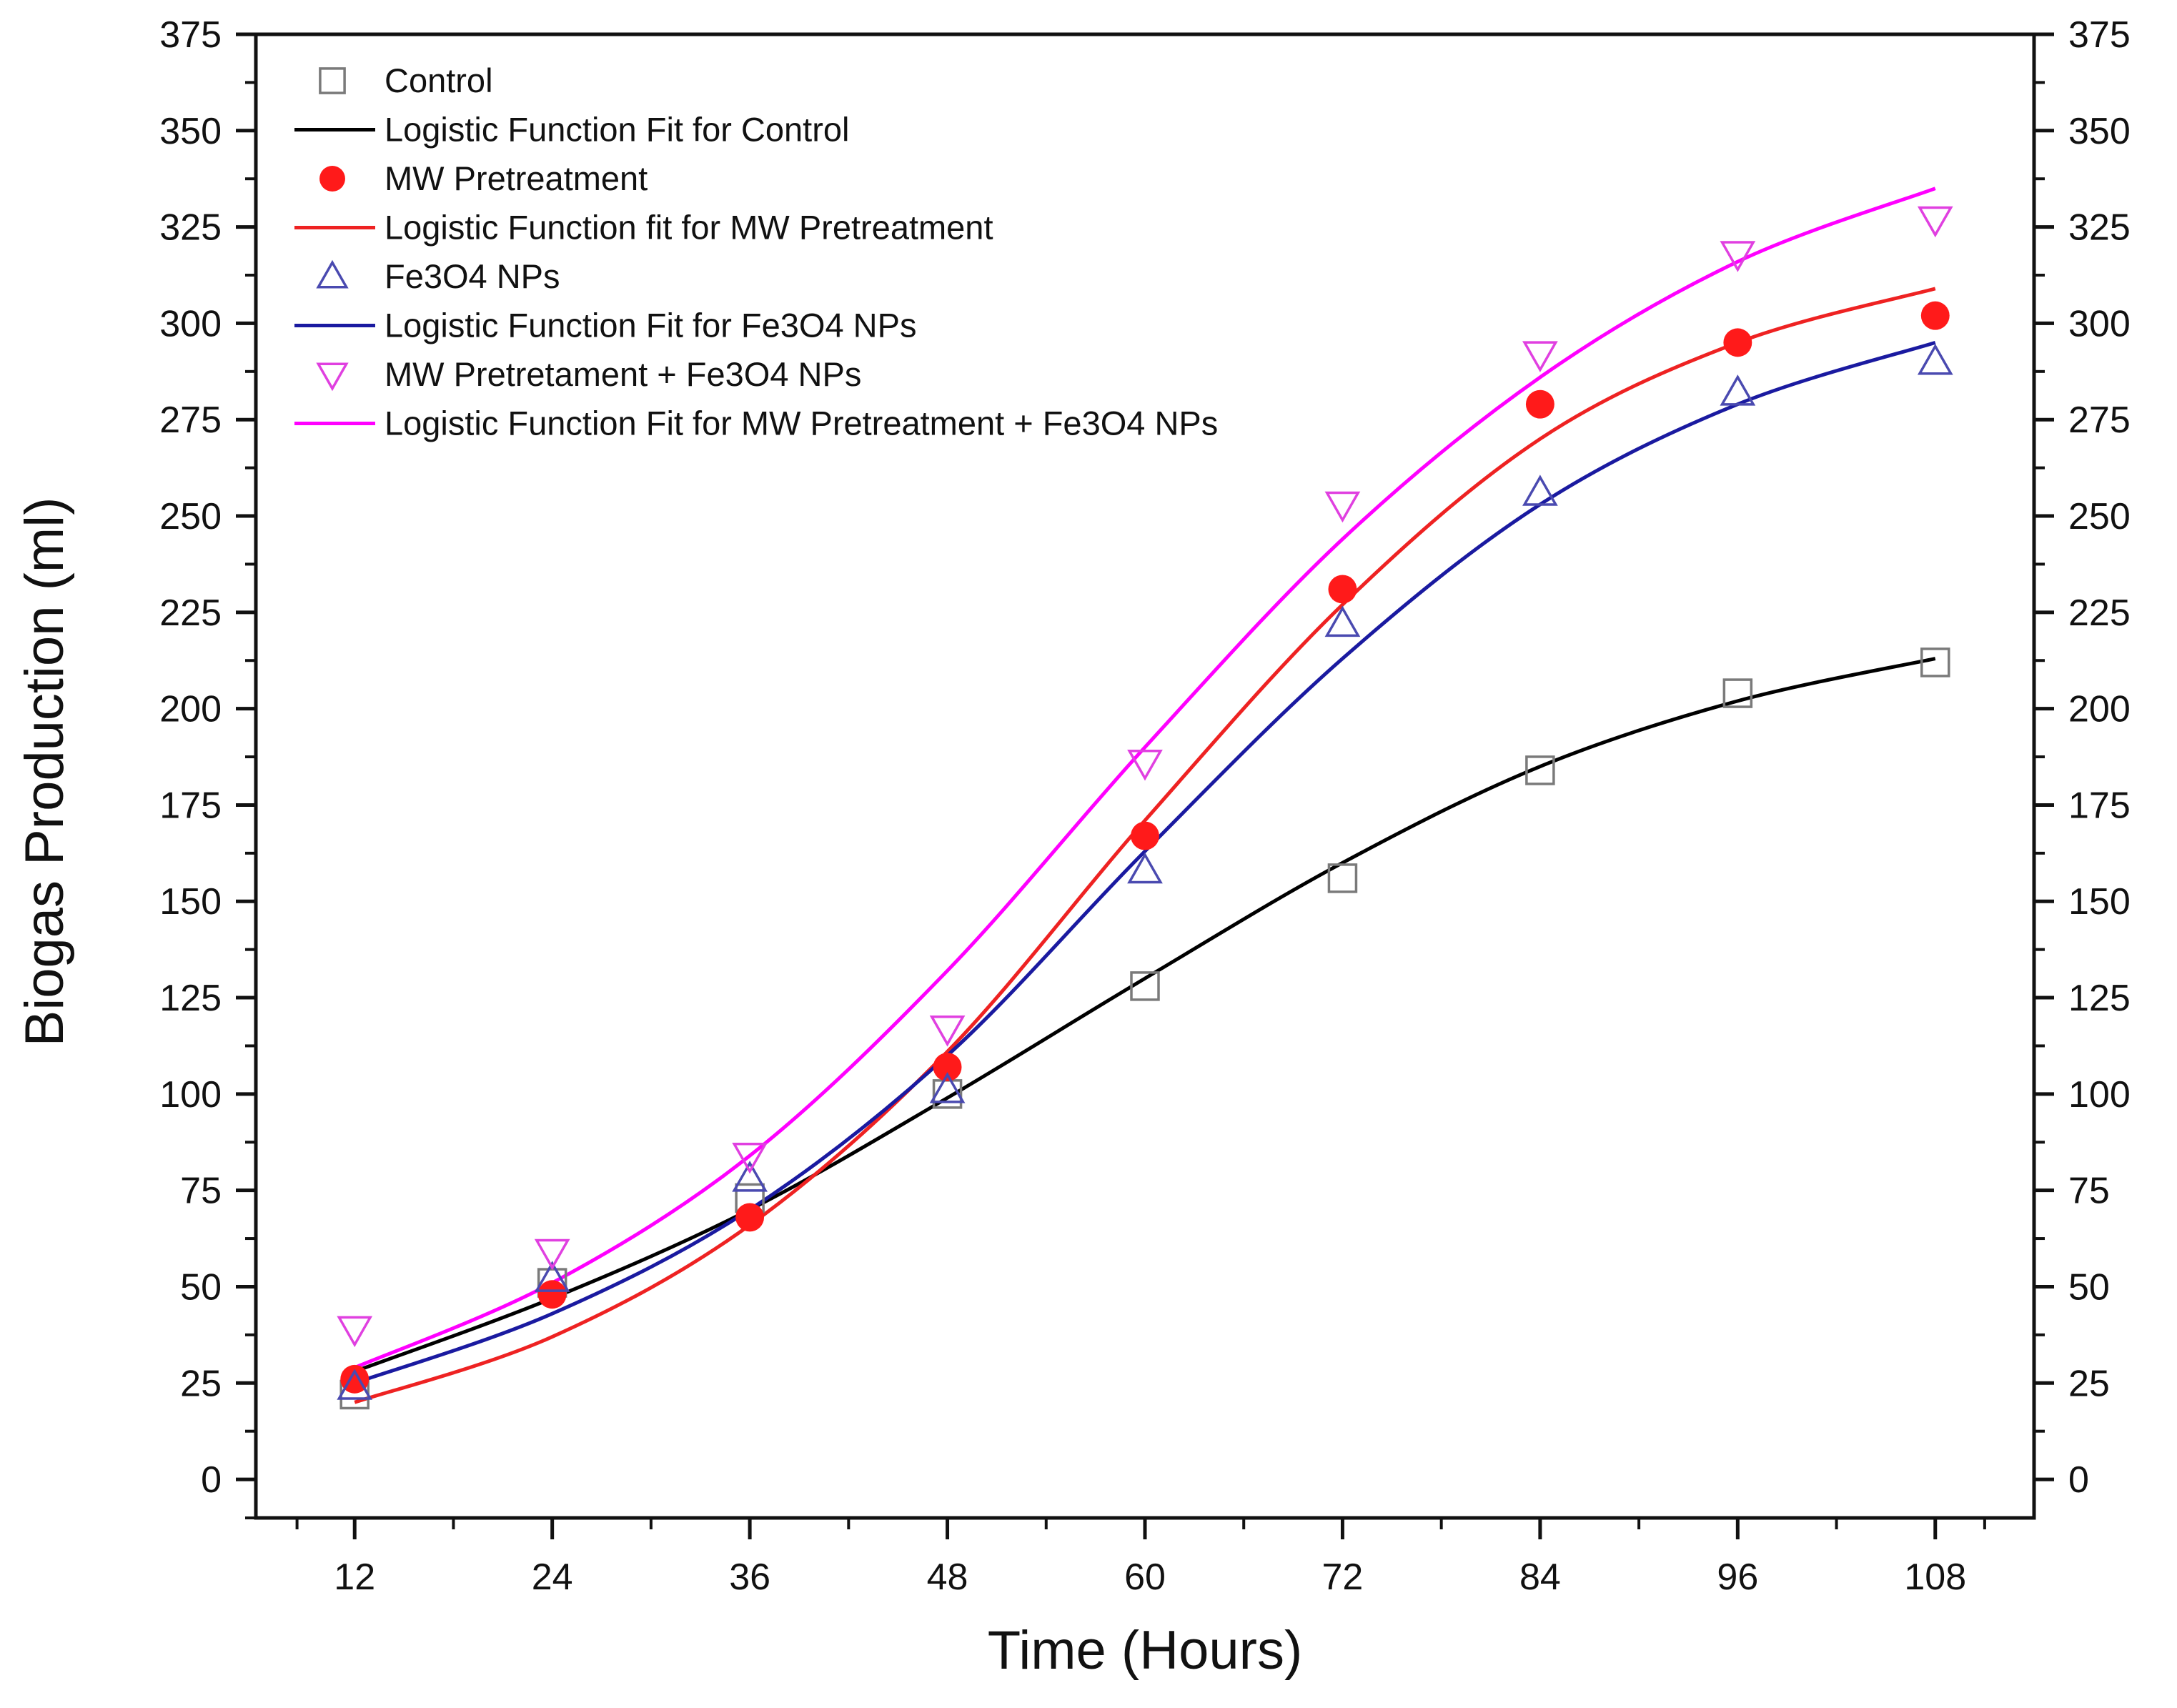 Image resolution: width=2177 pixels, height=1708 pixels. I want to click on y-tick-label-left: 25, so click(201, 1384).